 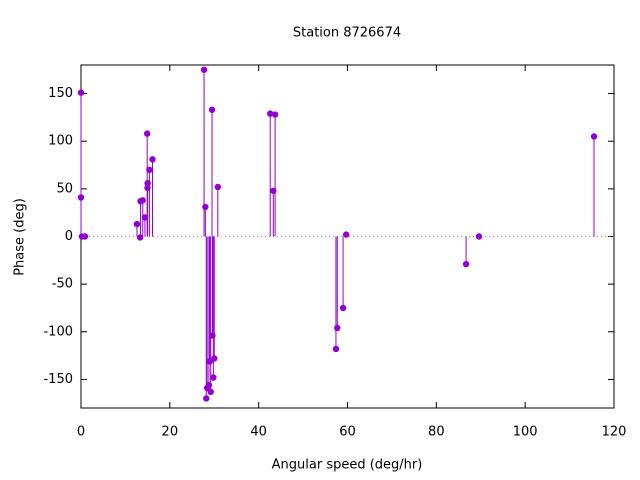 What do you see at coordinates (258, 432) in the screenshot?
I see `x-tick-label: 40` at bounding box center [258, 432].